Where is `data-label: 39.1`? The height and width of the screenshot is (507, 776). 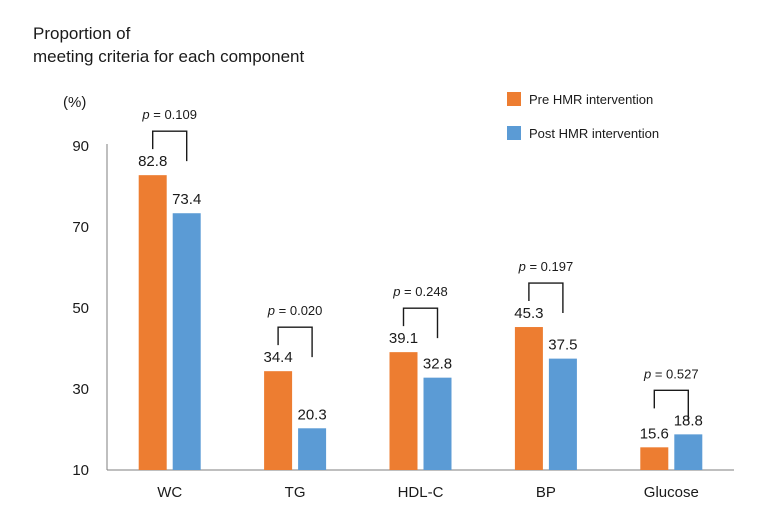
data-label: 39.1 is located at coordinates (403, 338).